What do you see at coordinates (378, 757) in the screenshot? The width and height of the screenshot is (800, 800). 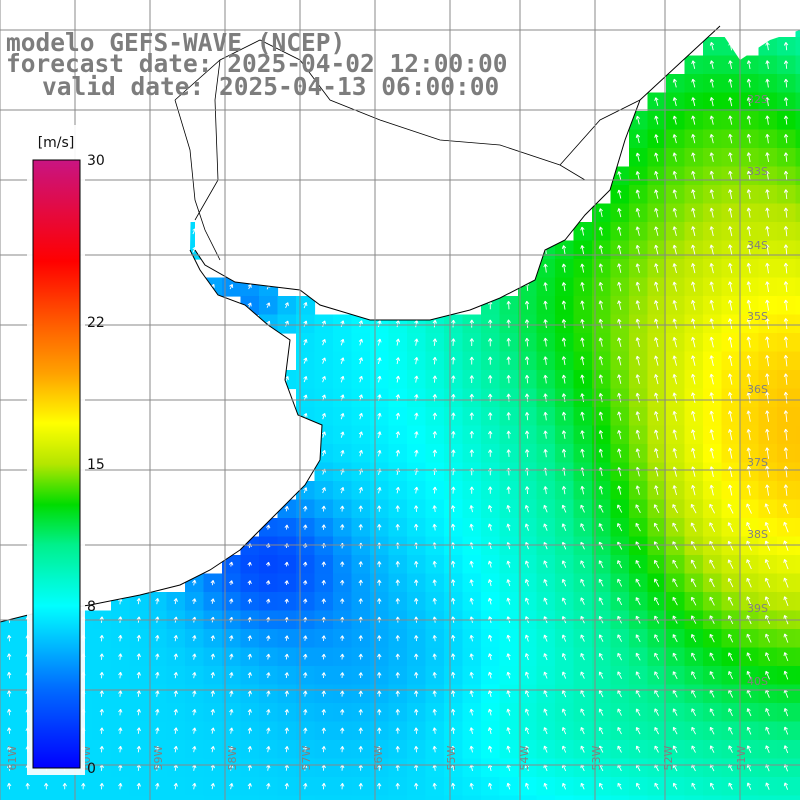 I see `lon-label: 56W` at bounding box center [378, 757].